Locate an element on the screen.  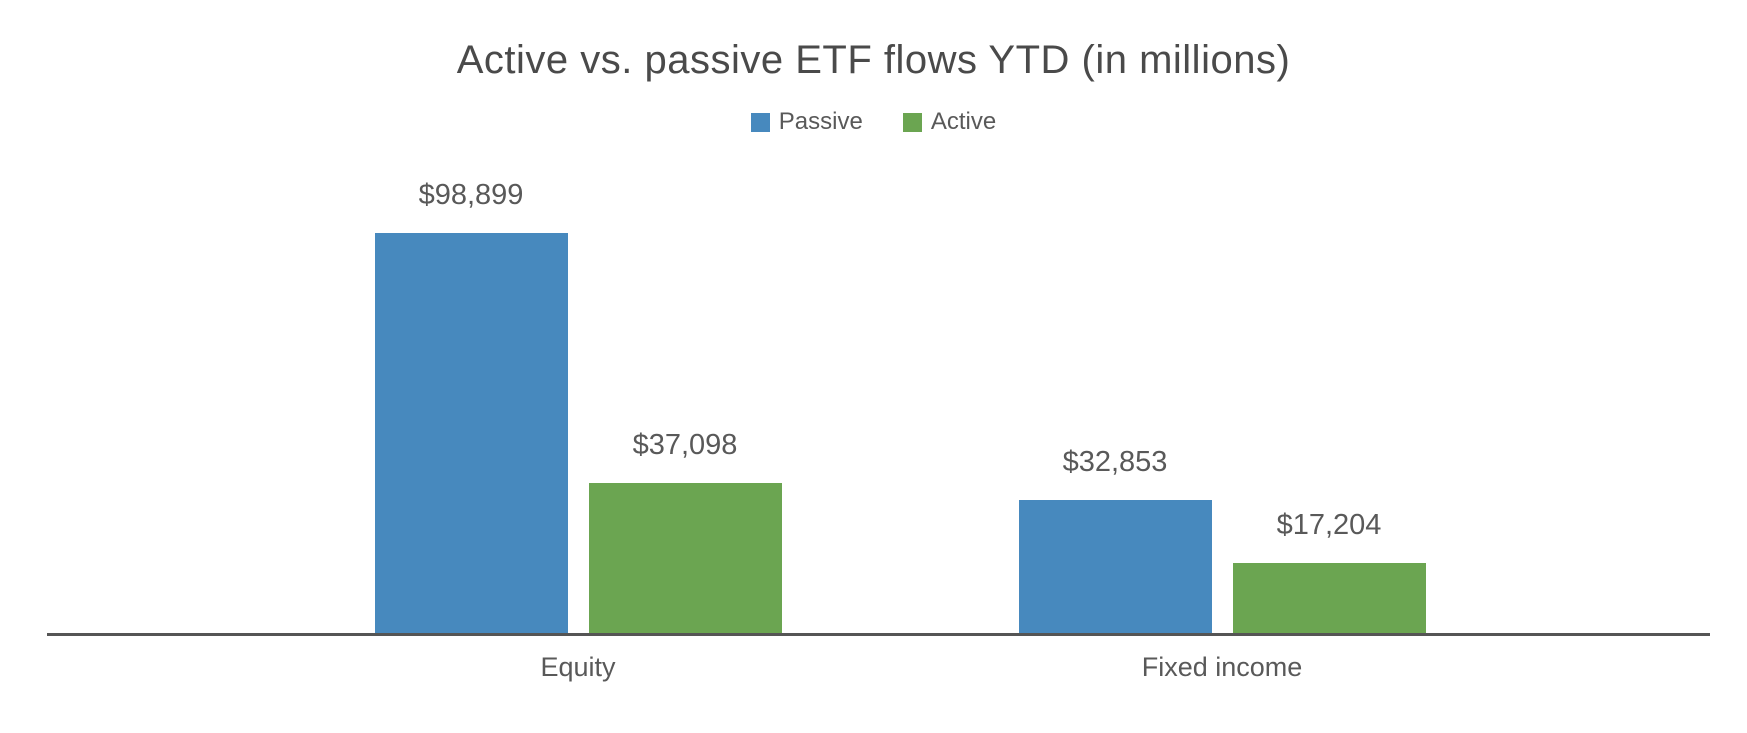
bar-active-fixed-income is located at coordinates (1329, 598).